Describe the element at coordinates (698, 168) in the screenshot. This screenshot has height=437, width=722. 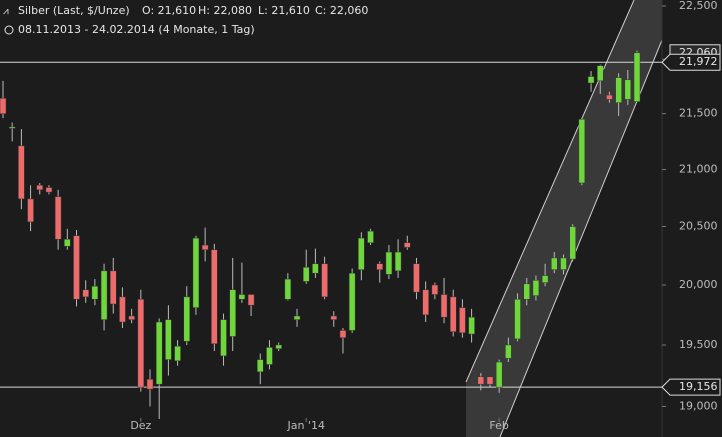
I see `y-tick-label: 21,000` at that location.